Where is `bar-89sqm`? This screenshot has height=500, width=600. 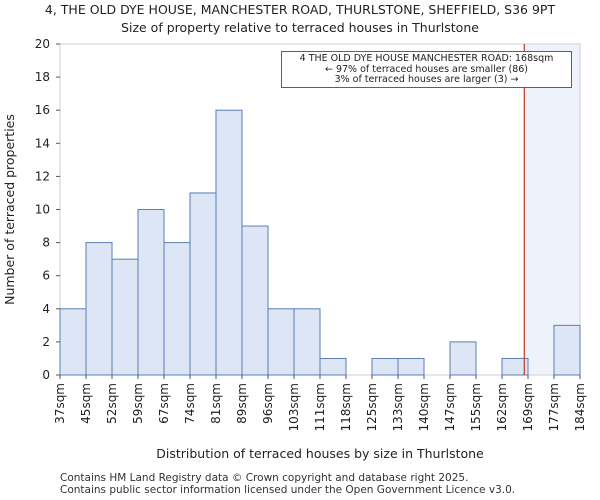
bar-89sqm is located at coordinates (255, 300).